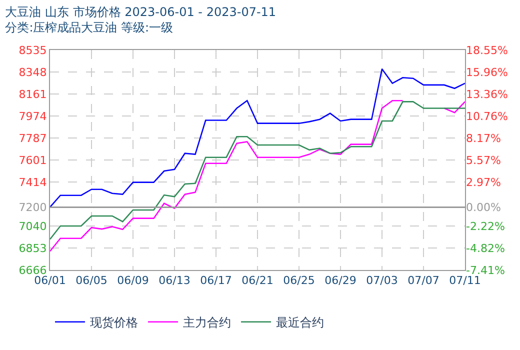 Image resolution: width=520 pixels, height=350 pixels. I want to click on y-tick-label: 7974, so click(32, 116).